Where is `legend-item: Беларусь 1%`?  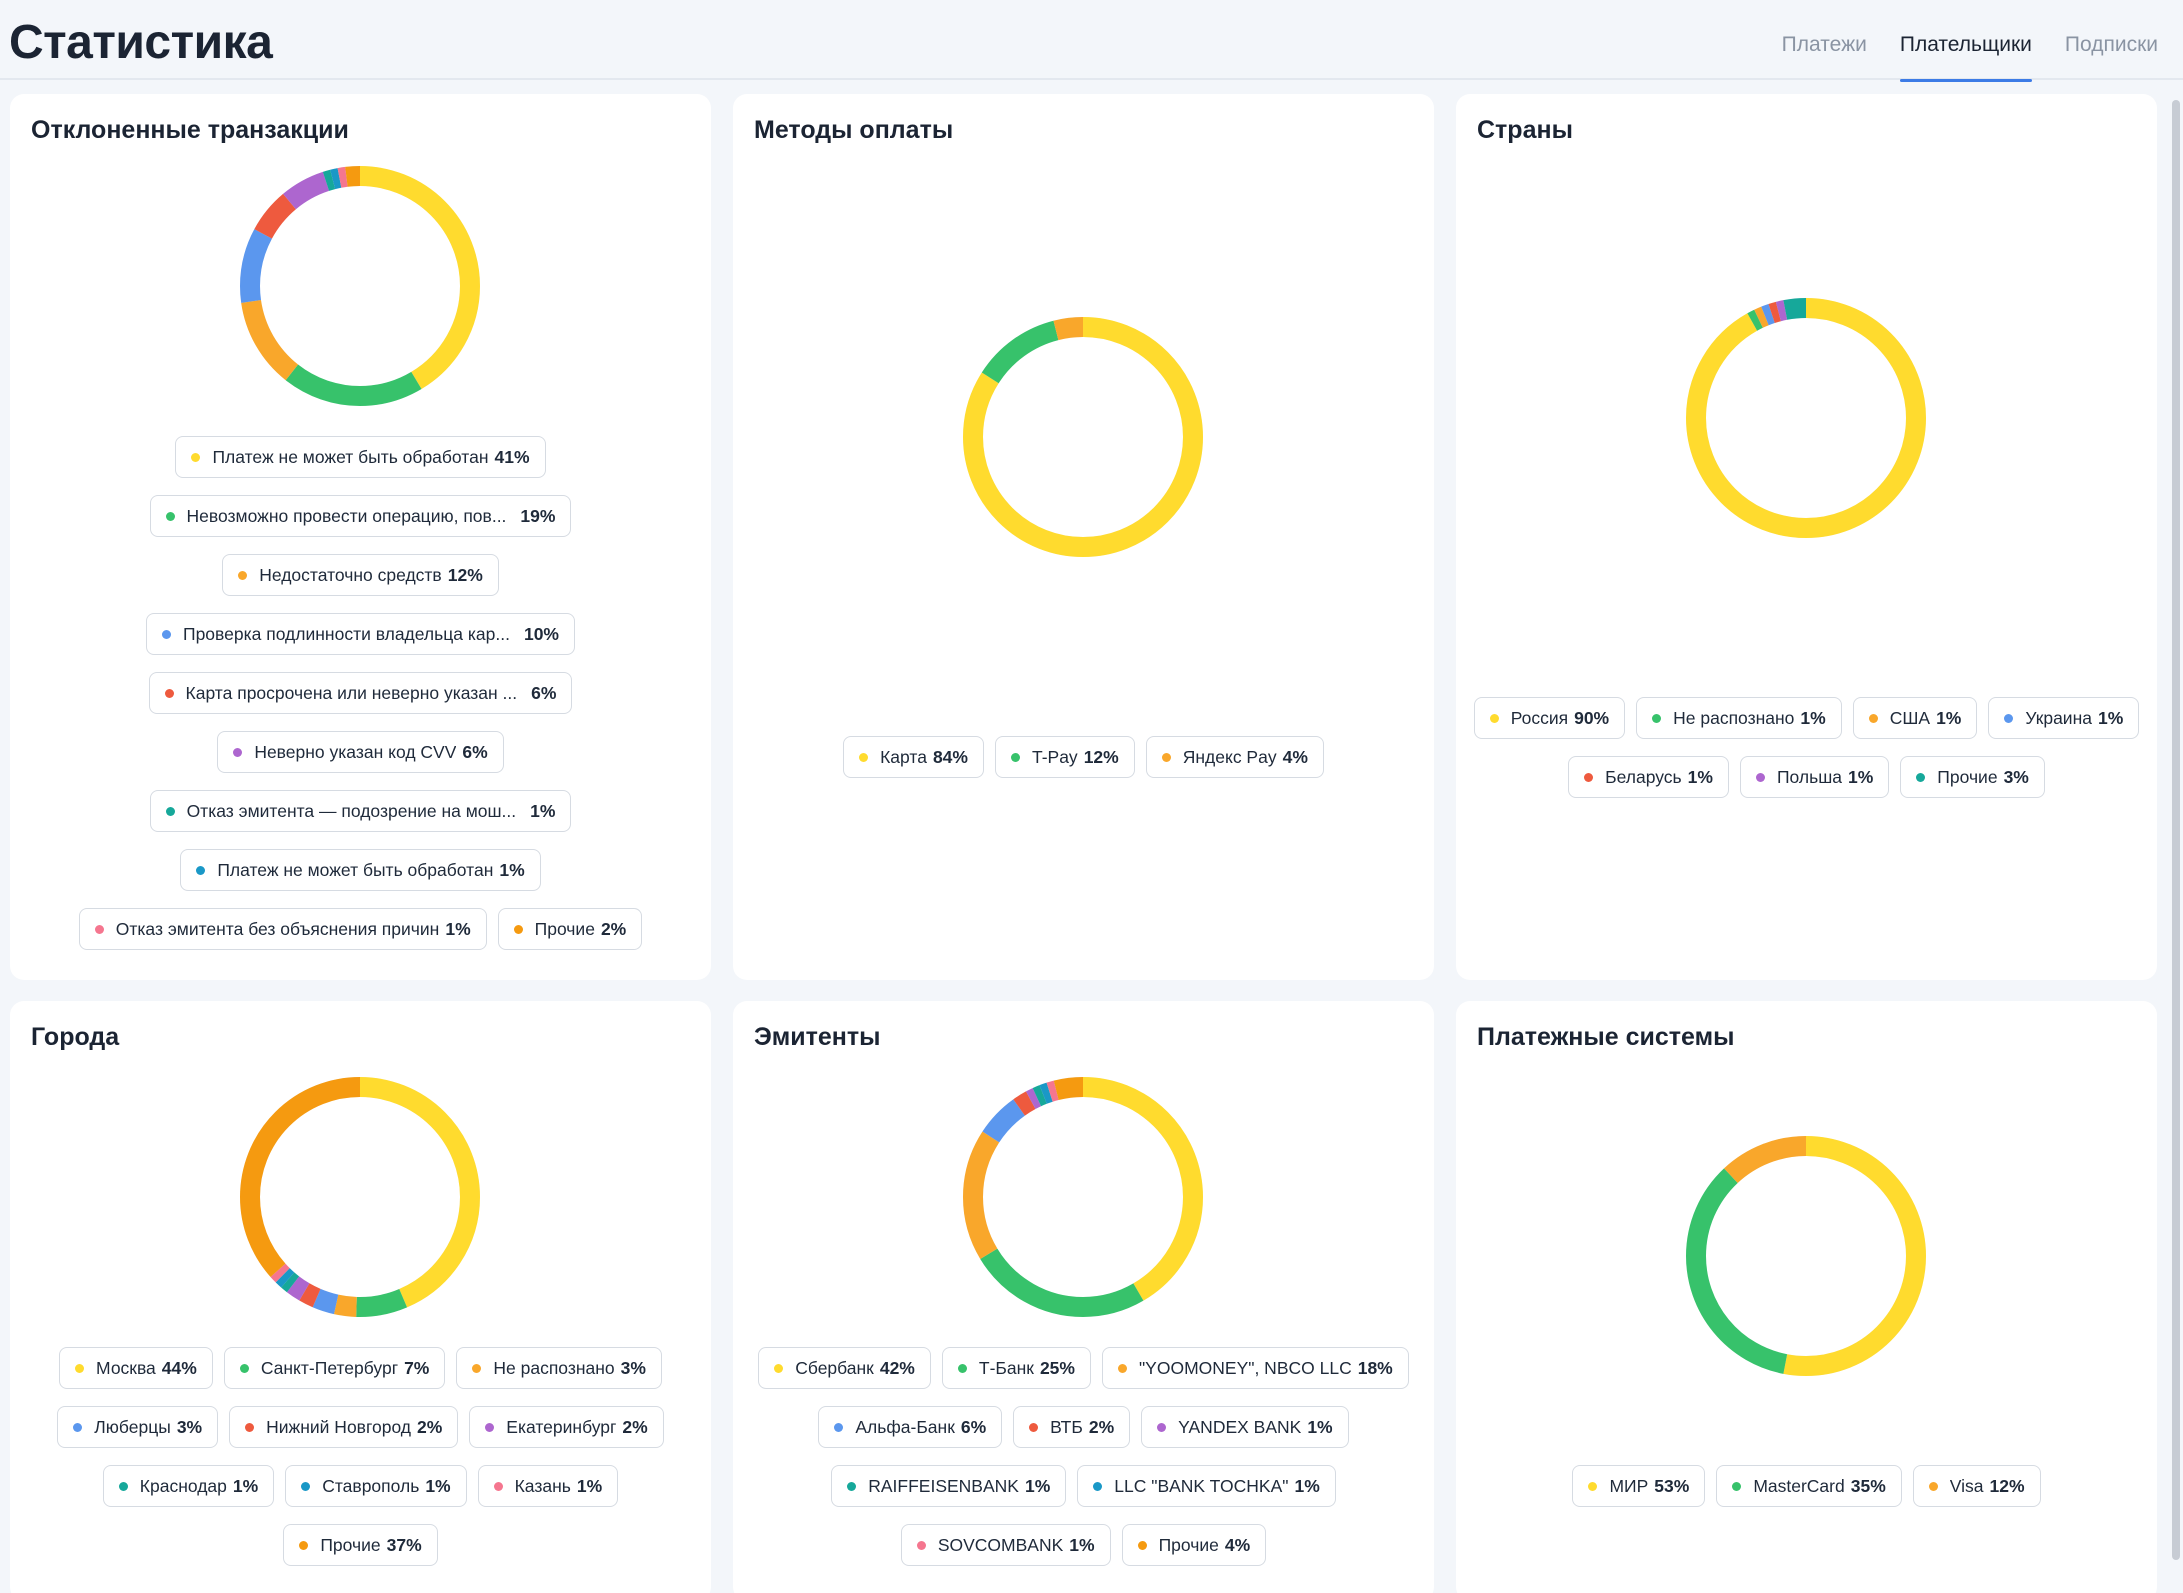 legend-item: Беларусь 1% is located at coordinates (1648, 777).